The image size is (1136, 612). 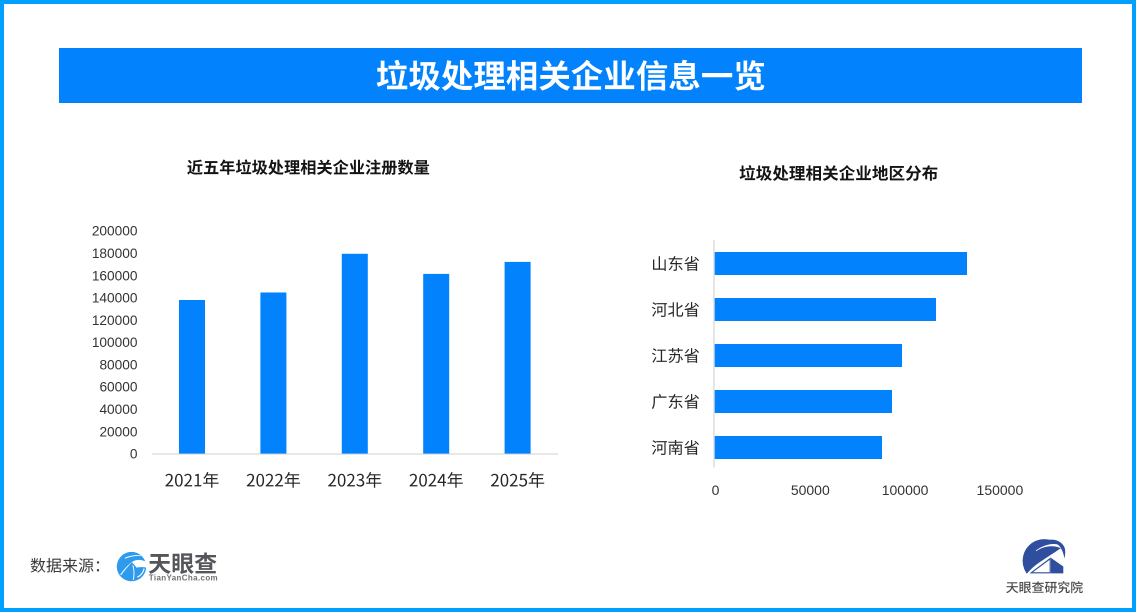 What do you see at coordinates (810, 490) in the screenshot?
I see `svg-text: 50000` at bounding box center [810, 490].